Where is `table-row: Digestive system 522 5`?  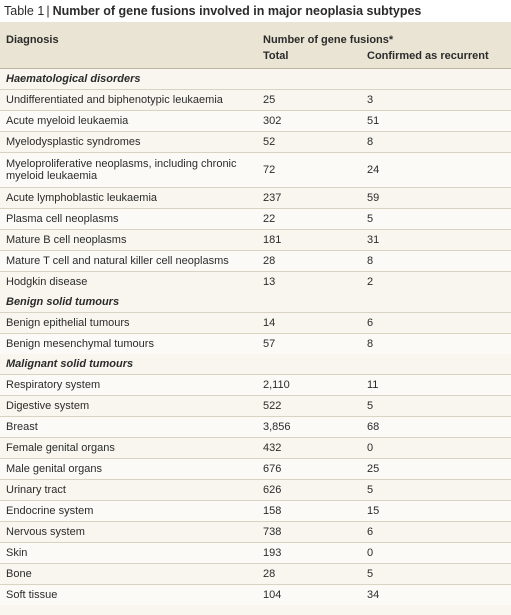 table-row: Digestive system 522 5 is located at coordinates (255, 406).